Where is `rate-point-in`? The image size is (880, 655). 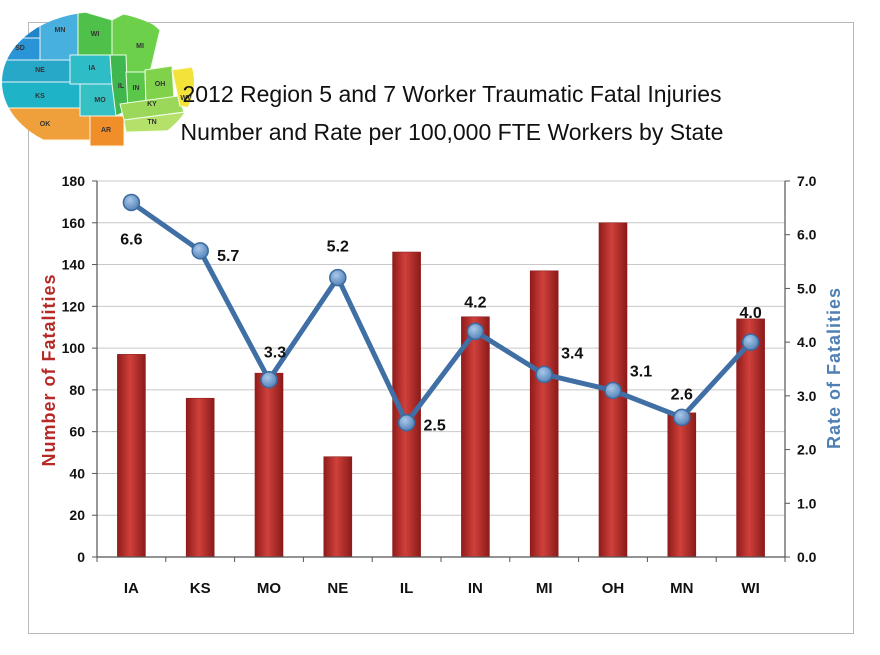
rate-point-in is located at coordinates (475, 331).